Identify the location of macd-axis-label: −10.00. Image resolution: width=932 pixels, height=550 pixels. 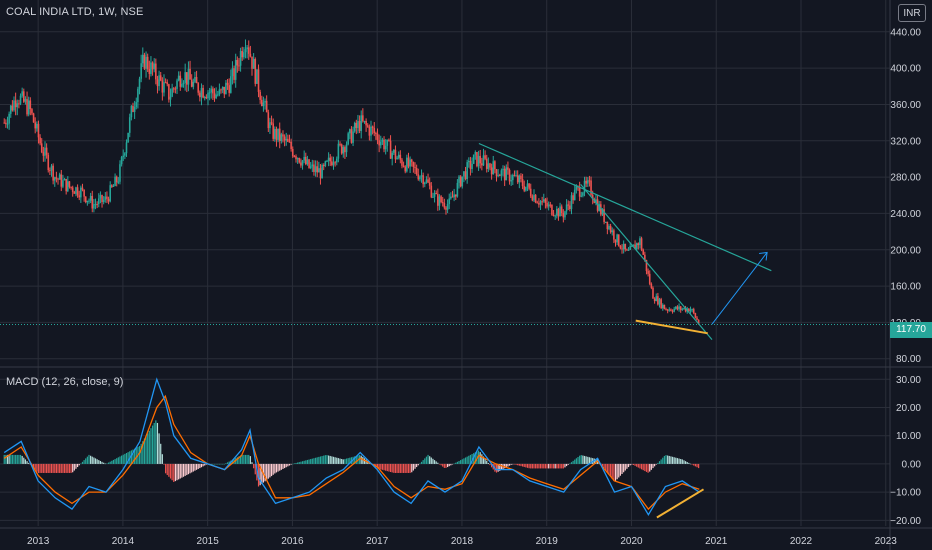
(905, 493).